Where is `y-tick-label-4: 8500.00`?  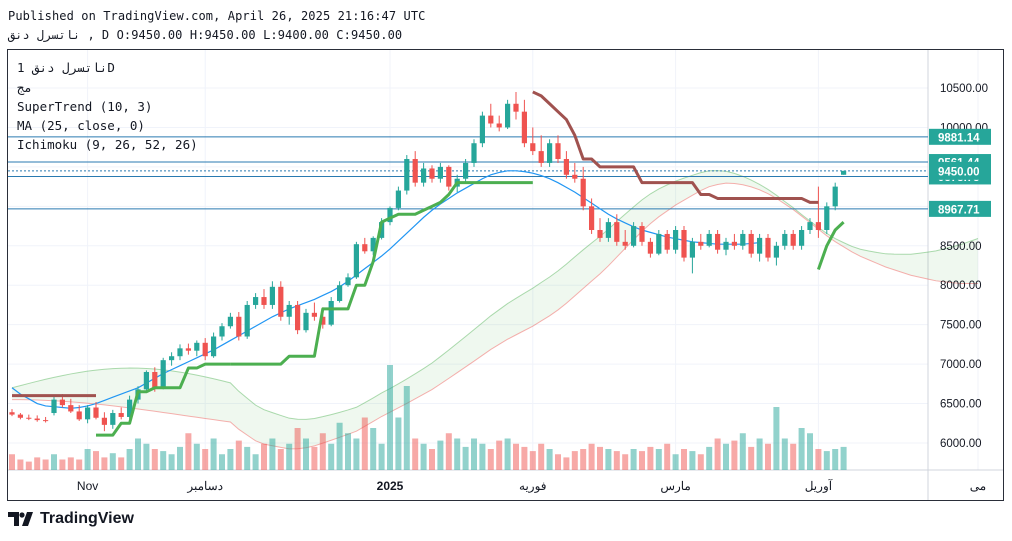 y-tick-label-4: 8500.00 is located at coordinates (961, 247).